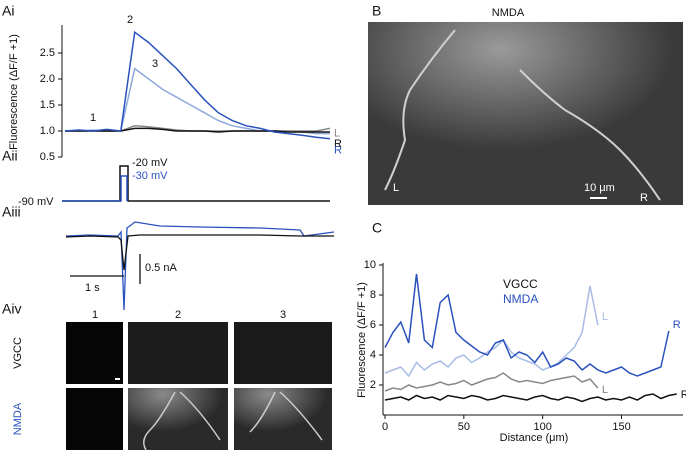 The image size is (686, 456). Describe the element at coordinates (130, 20) in the screenshot. I see `annotation: 2` at that location.